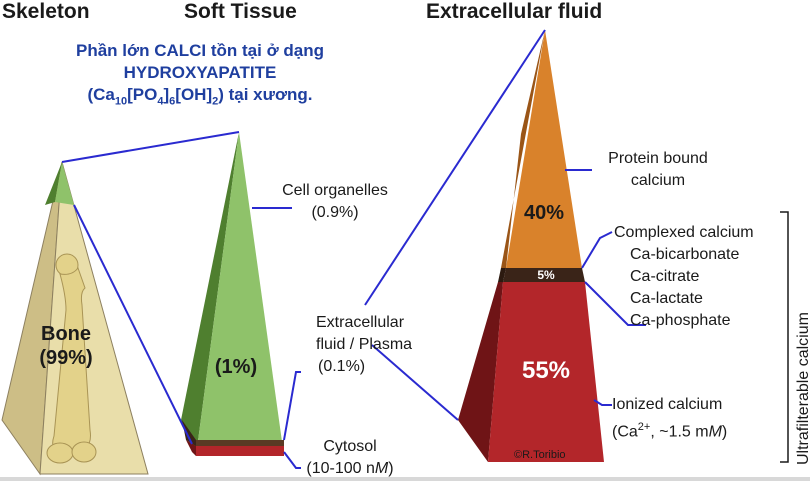 The height and width of the screenshot is (481, 810). What do you see at coordinates (658, 170) in the screenshot?
I see `protein-bound-label: Protein bound calcium` at bounding box center [658, 170].